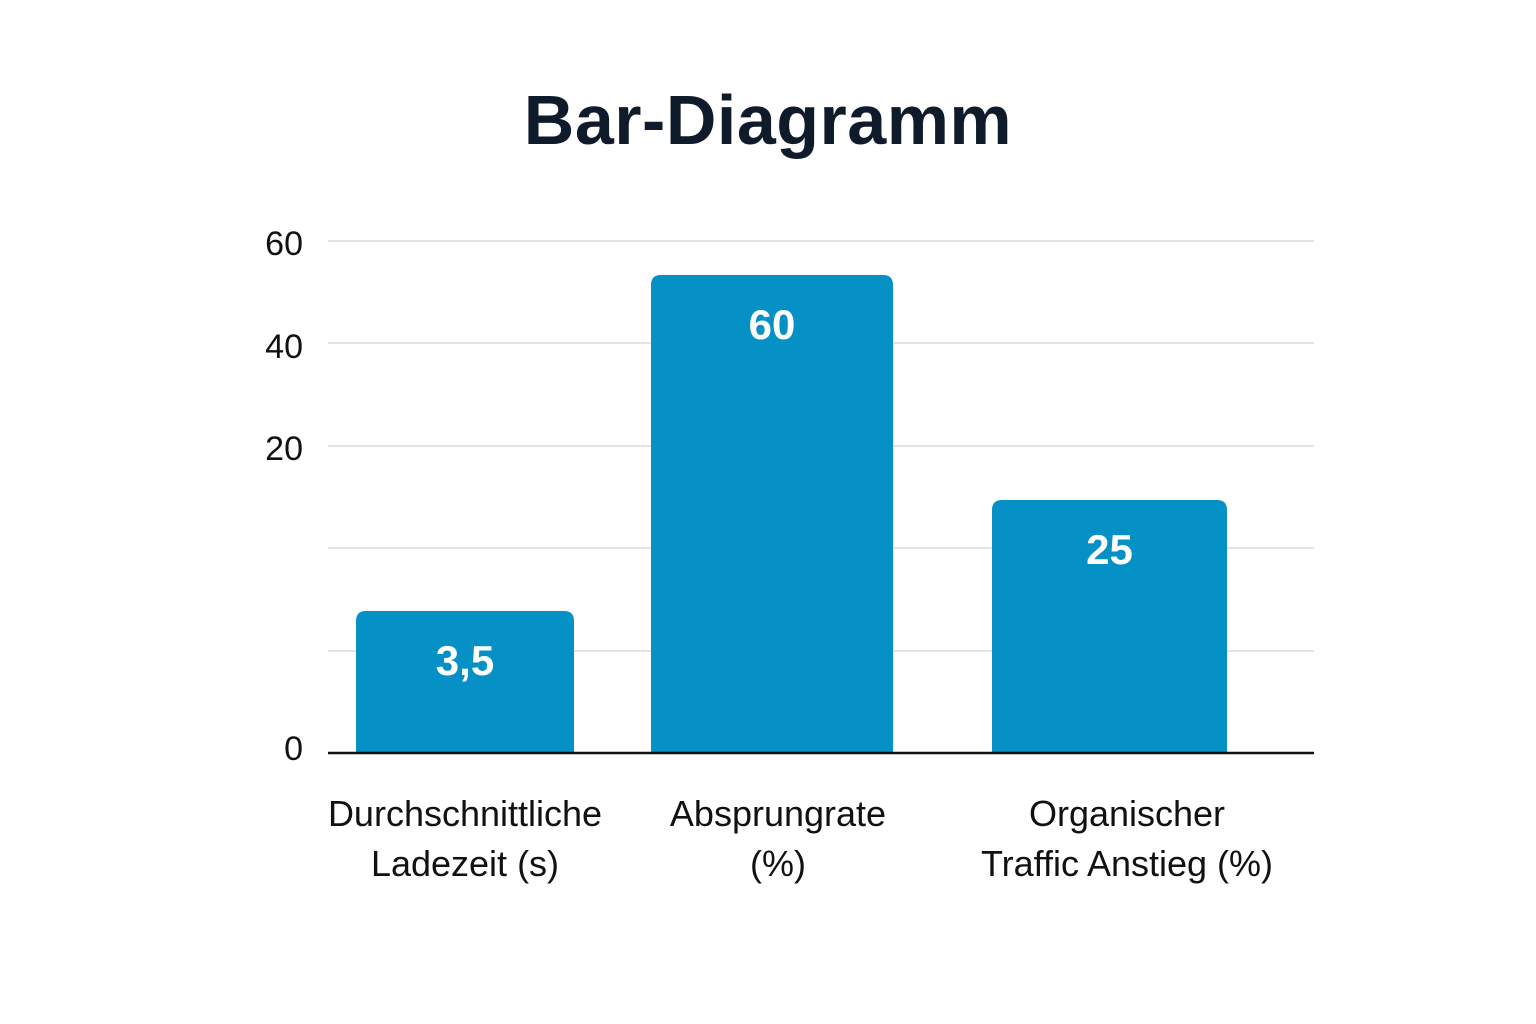 Image resolution: width=1536 pixels, height=1024 pixels. Describe the element at coordinates (465, 813) in the screenshot. I see `category-label: Durchschnittliche` at that location.